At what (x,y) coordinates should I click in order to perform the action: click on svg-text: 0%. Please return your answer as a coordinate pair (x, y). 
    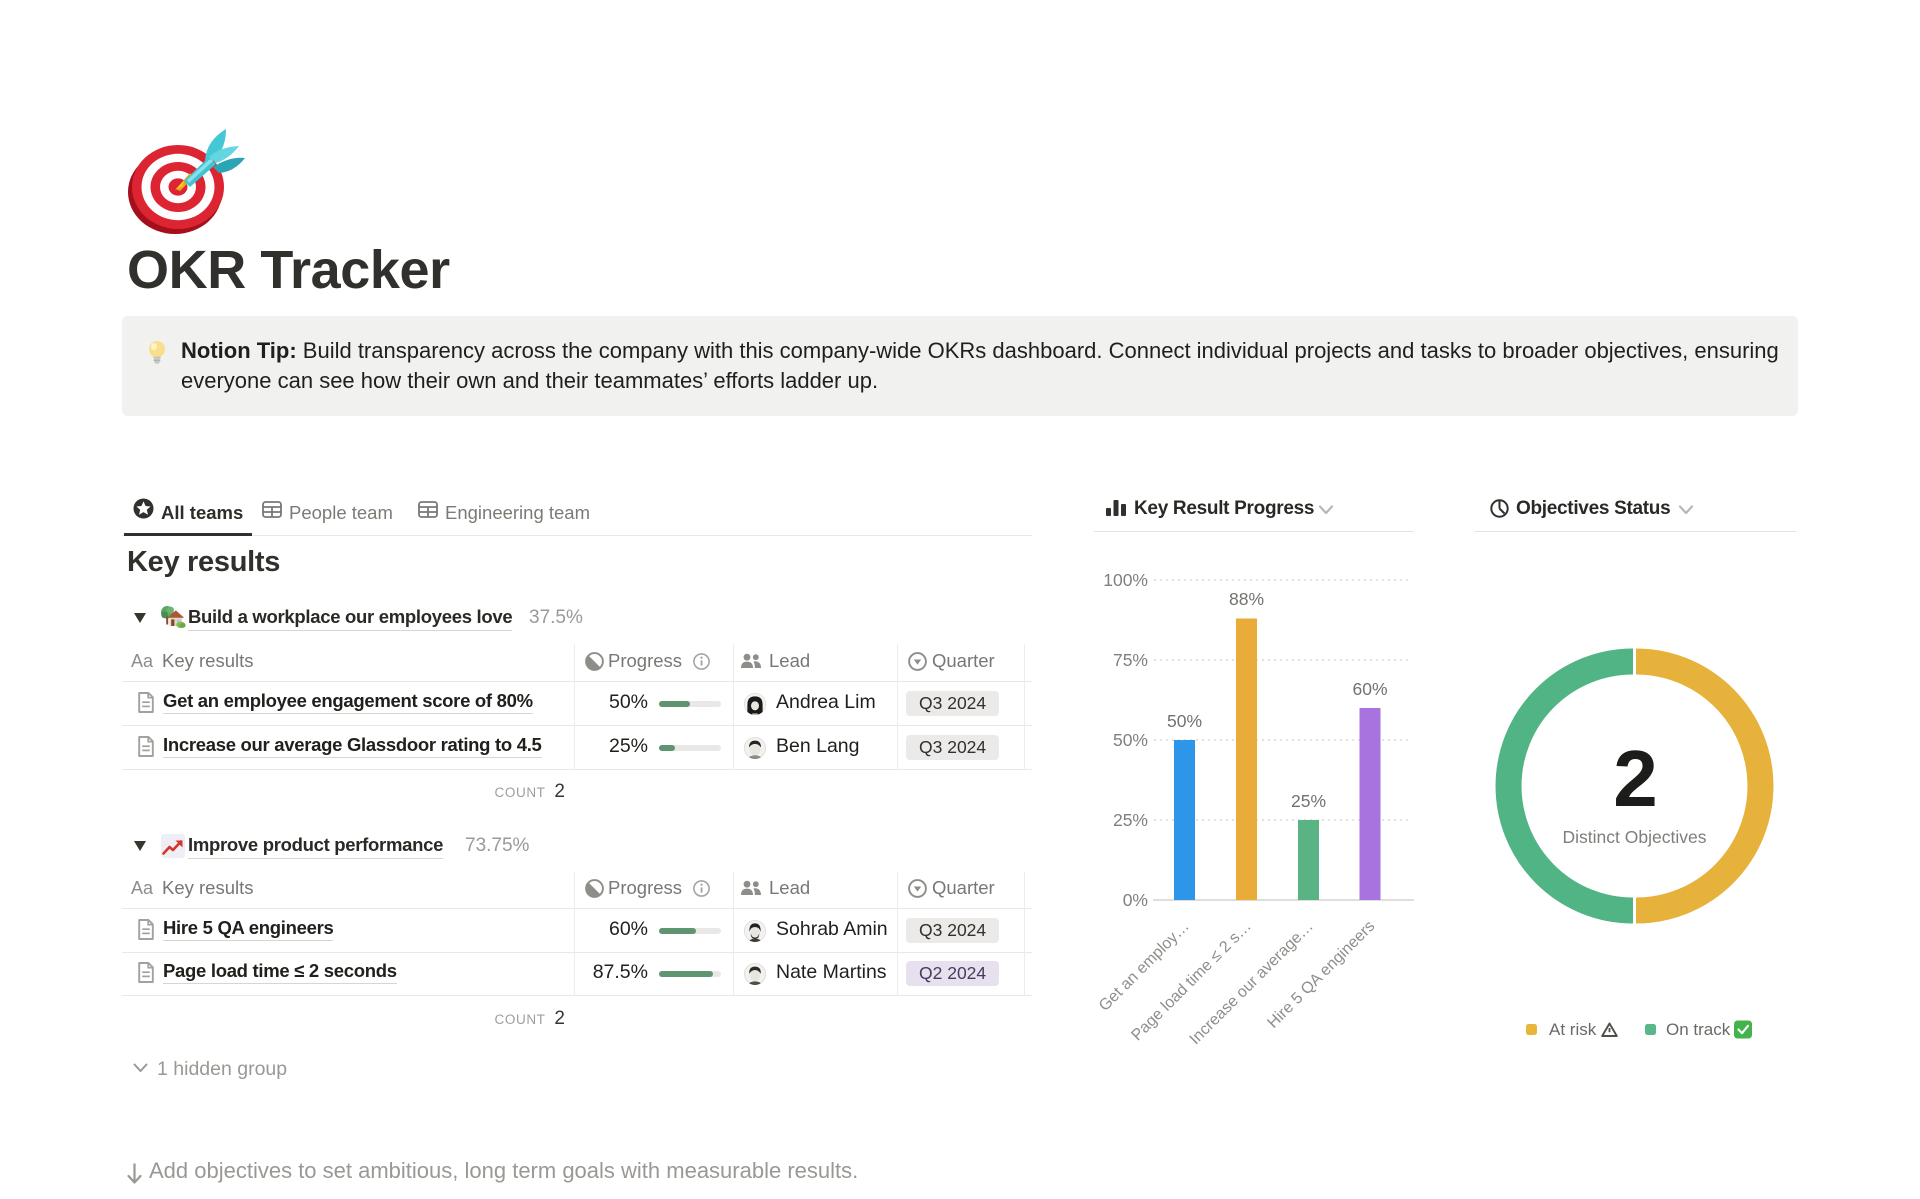
    Looking at the image, I should click on (1135, 900).